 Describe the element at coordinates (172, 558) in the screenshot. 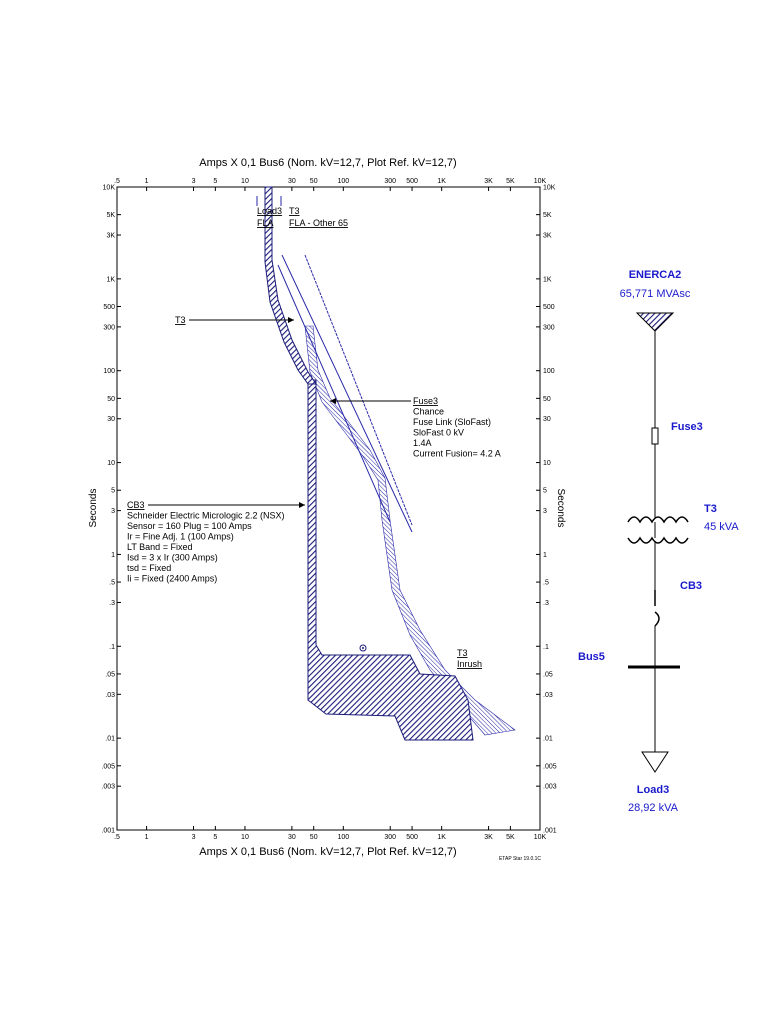

I see `annotation-line: Isd = 3 x Ir (300 Amps)` at that location.